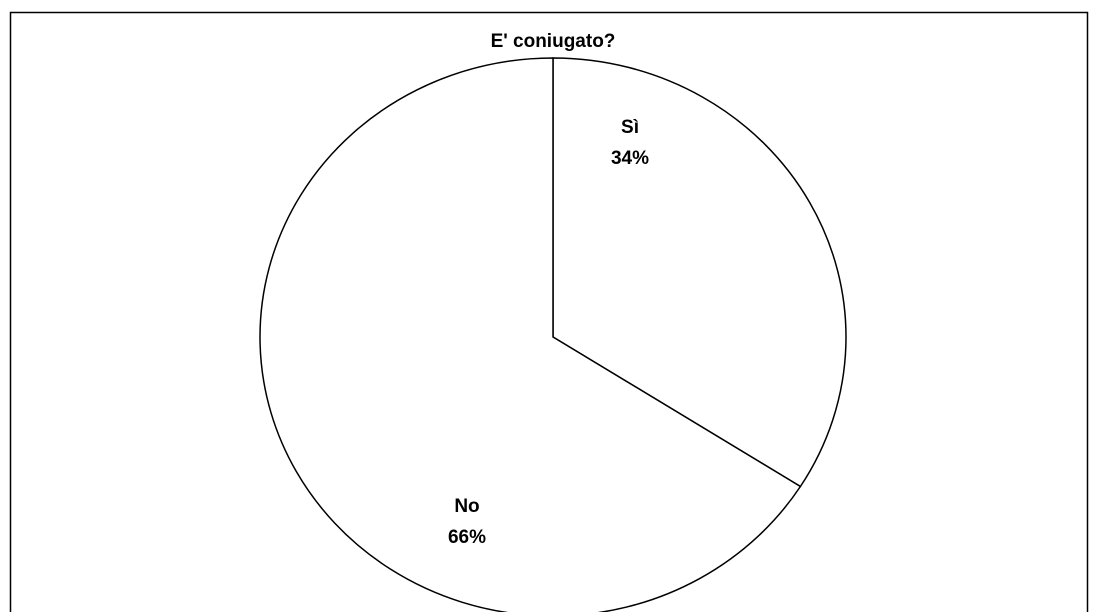  Describe the element at coordinates (630, 158) in the screenshot. I see `slice-value-label: 34%` at that location.